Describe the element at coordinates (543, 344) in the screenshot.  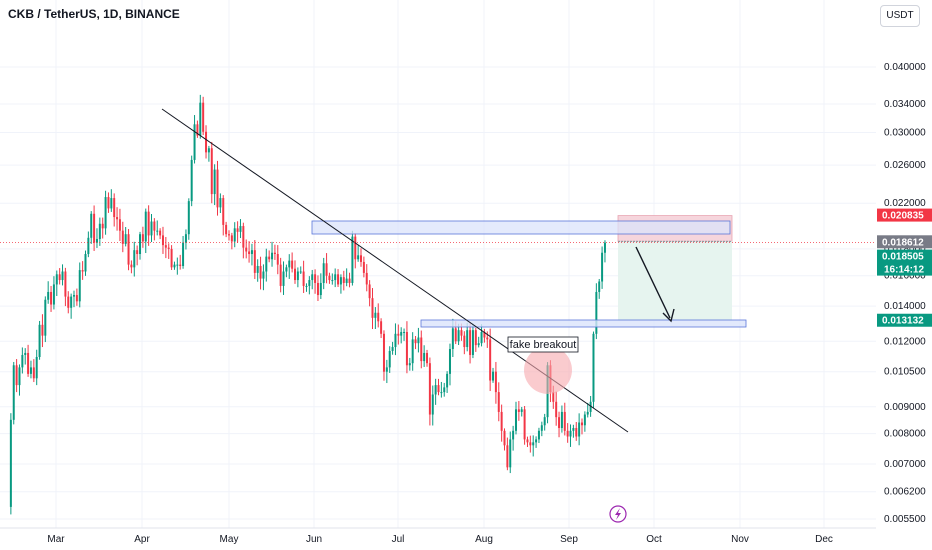
I see `fake-breakout-label-box` at that location.